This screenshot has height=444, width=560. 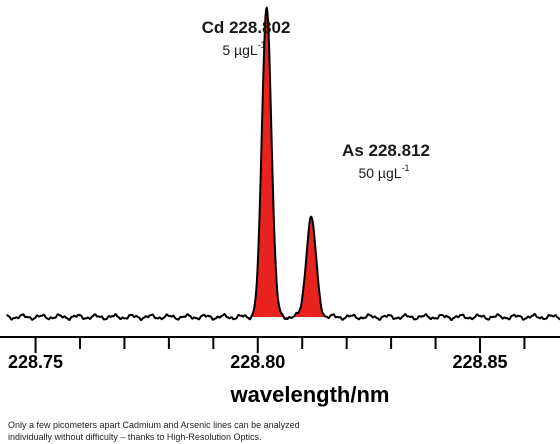 What do you see at coordinates (309, 268) in the screenshot?
I see `as-peak-fill` at bounding box center [309, 268].